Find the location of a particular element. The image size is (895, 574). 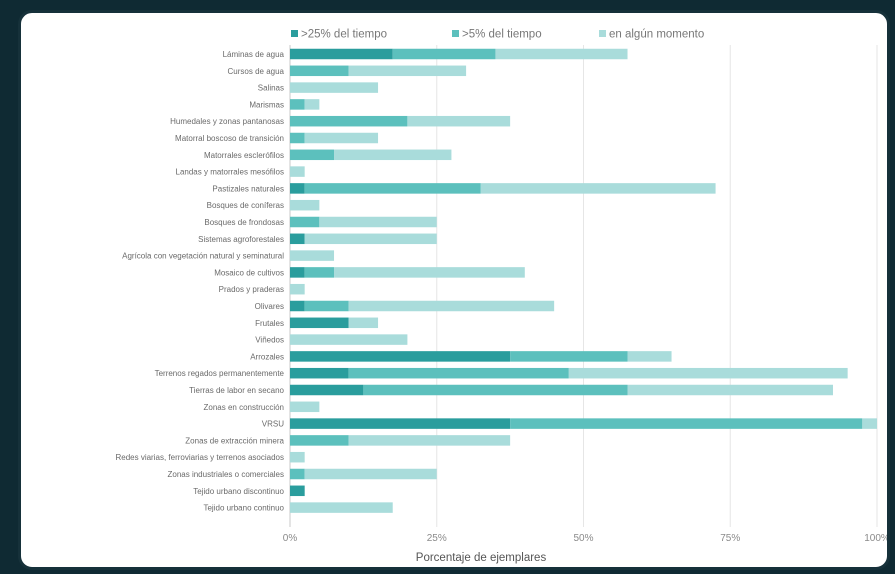

category-label: Bosques de frondosas is located at coordinates (244, 222).